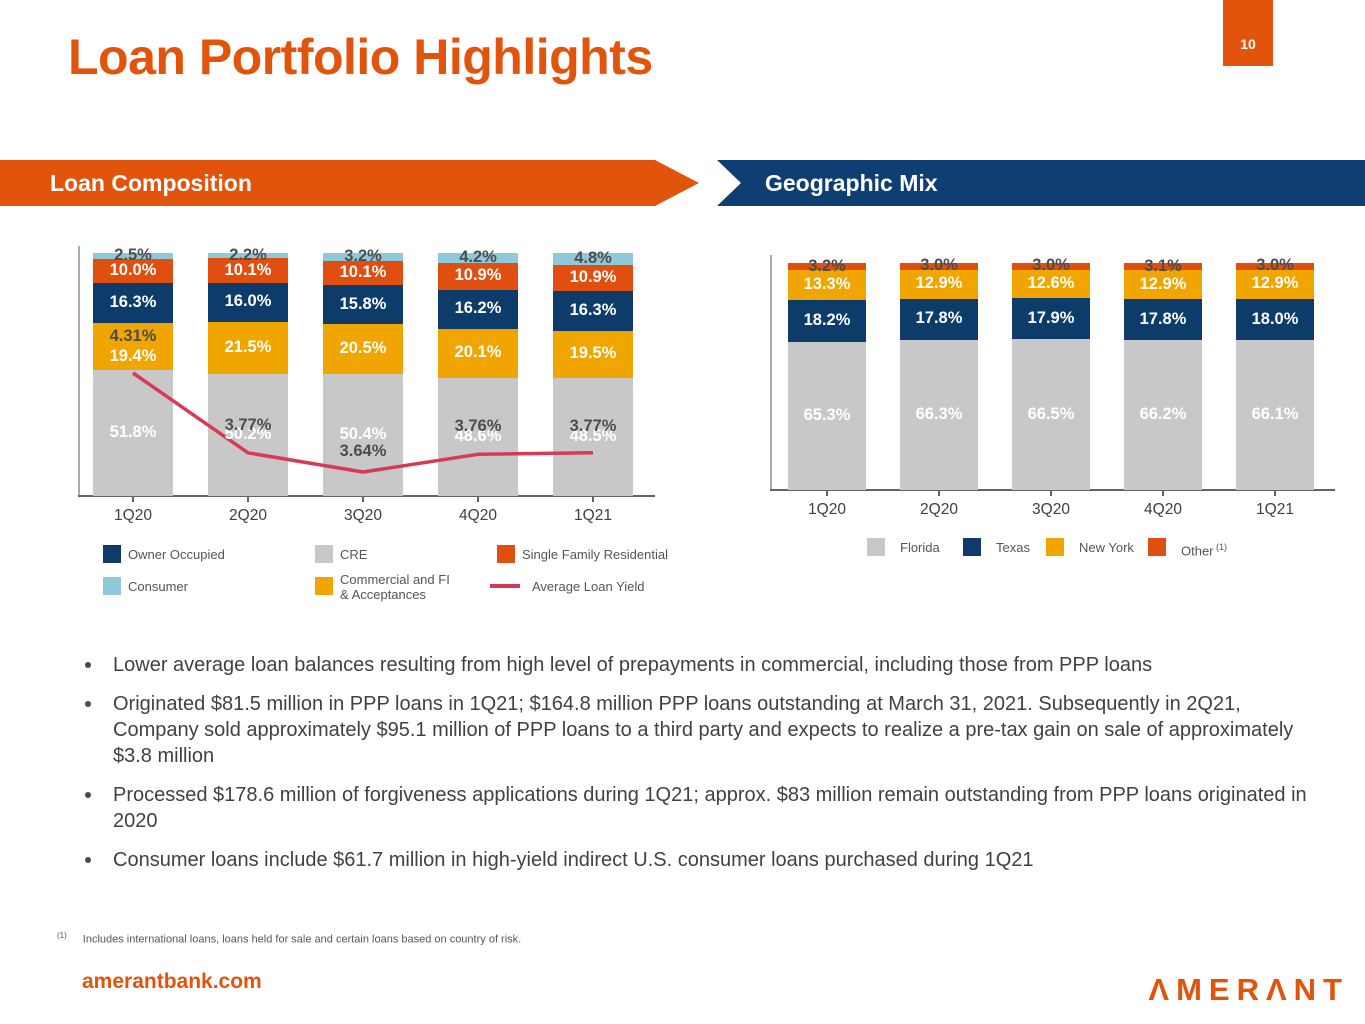  I want to click on bar-value-label: 17.8%, so click(939, 318).